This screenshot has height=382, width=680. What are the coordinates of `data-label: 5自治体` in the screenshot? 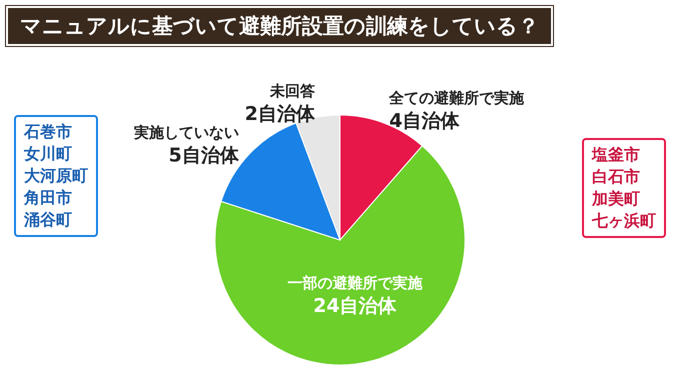 It's located at (204, 155).